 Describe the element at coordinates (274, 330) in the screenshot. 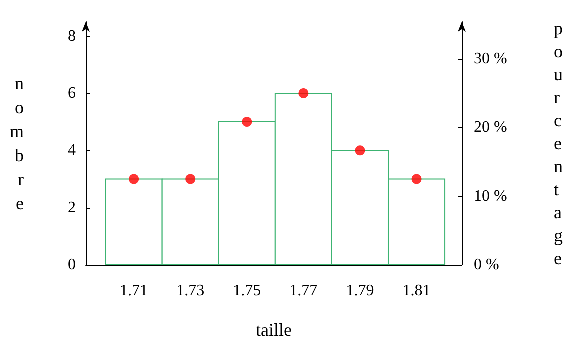

I see `x-axis-title: taille` at that location.